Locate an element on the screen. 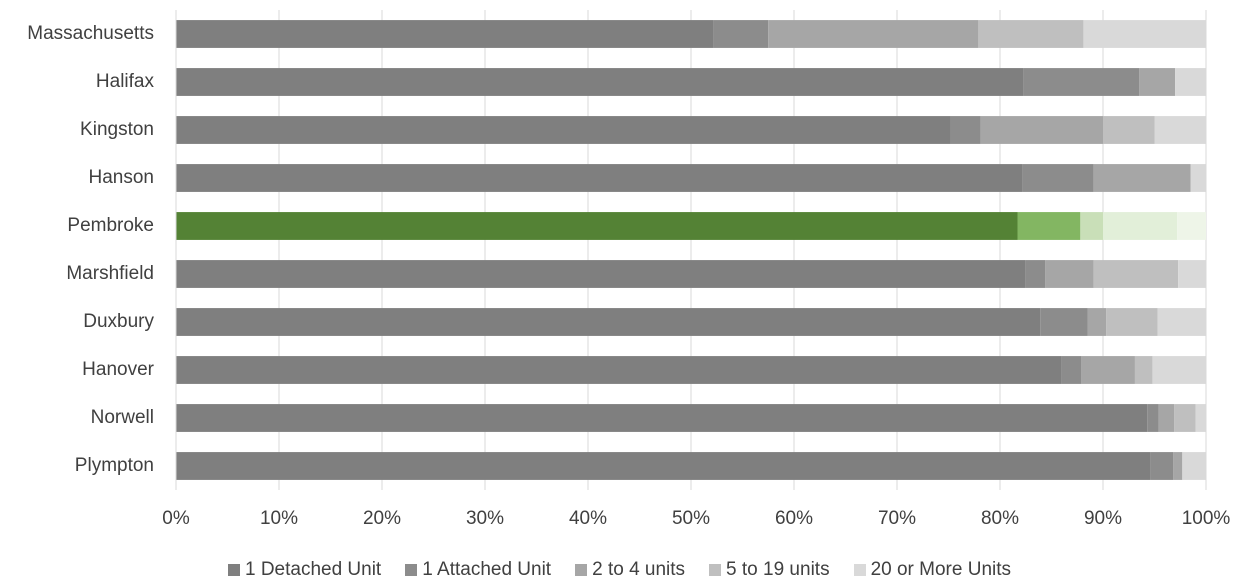 The width and height of the screenshot is (1239, 585). x-tick-label: 70% is located at coordinates (897, 518).